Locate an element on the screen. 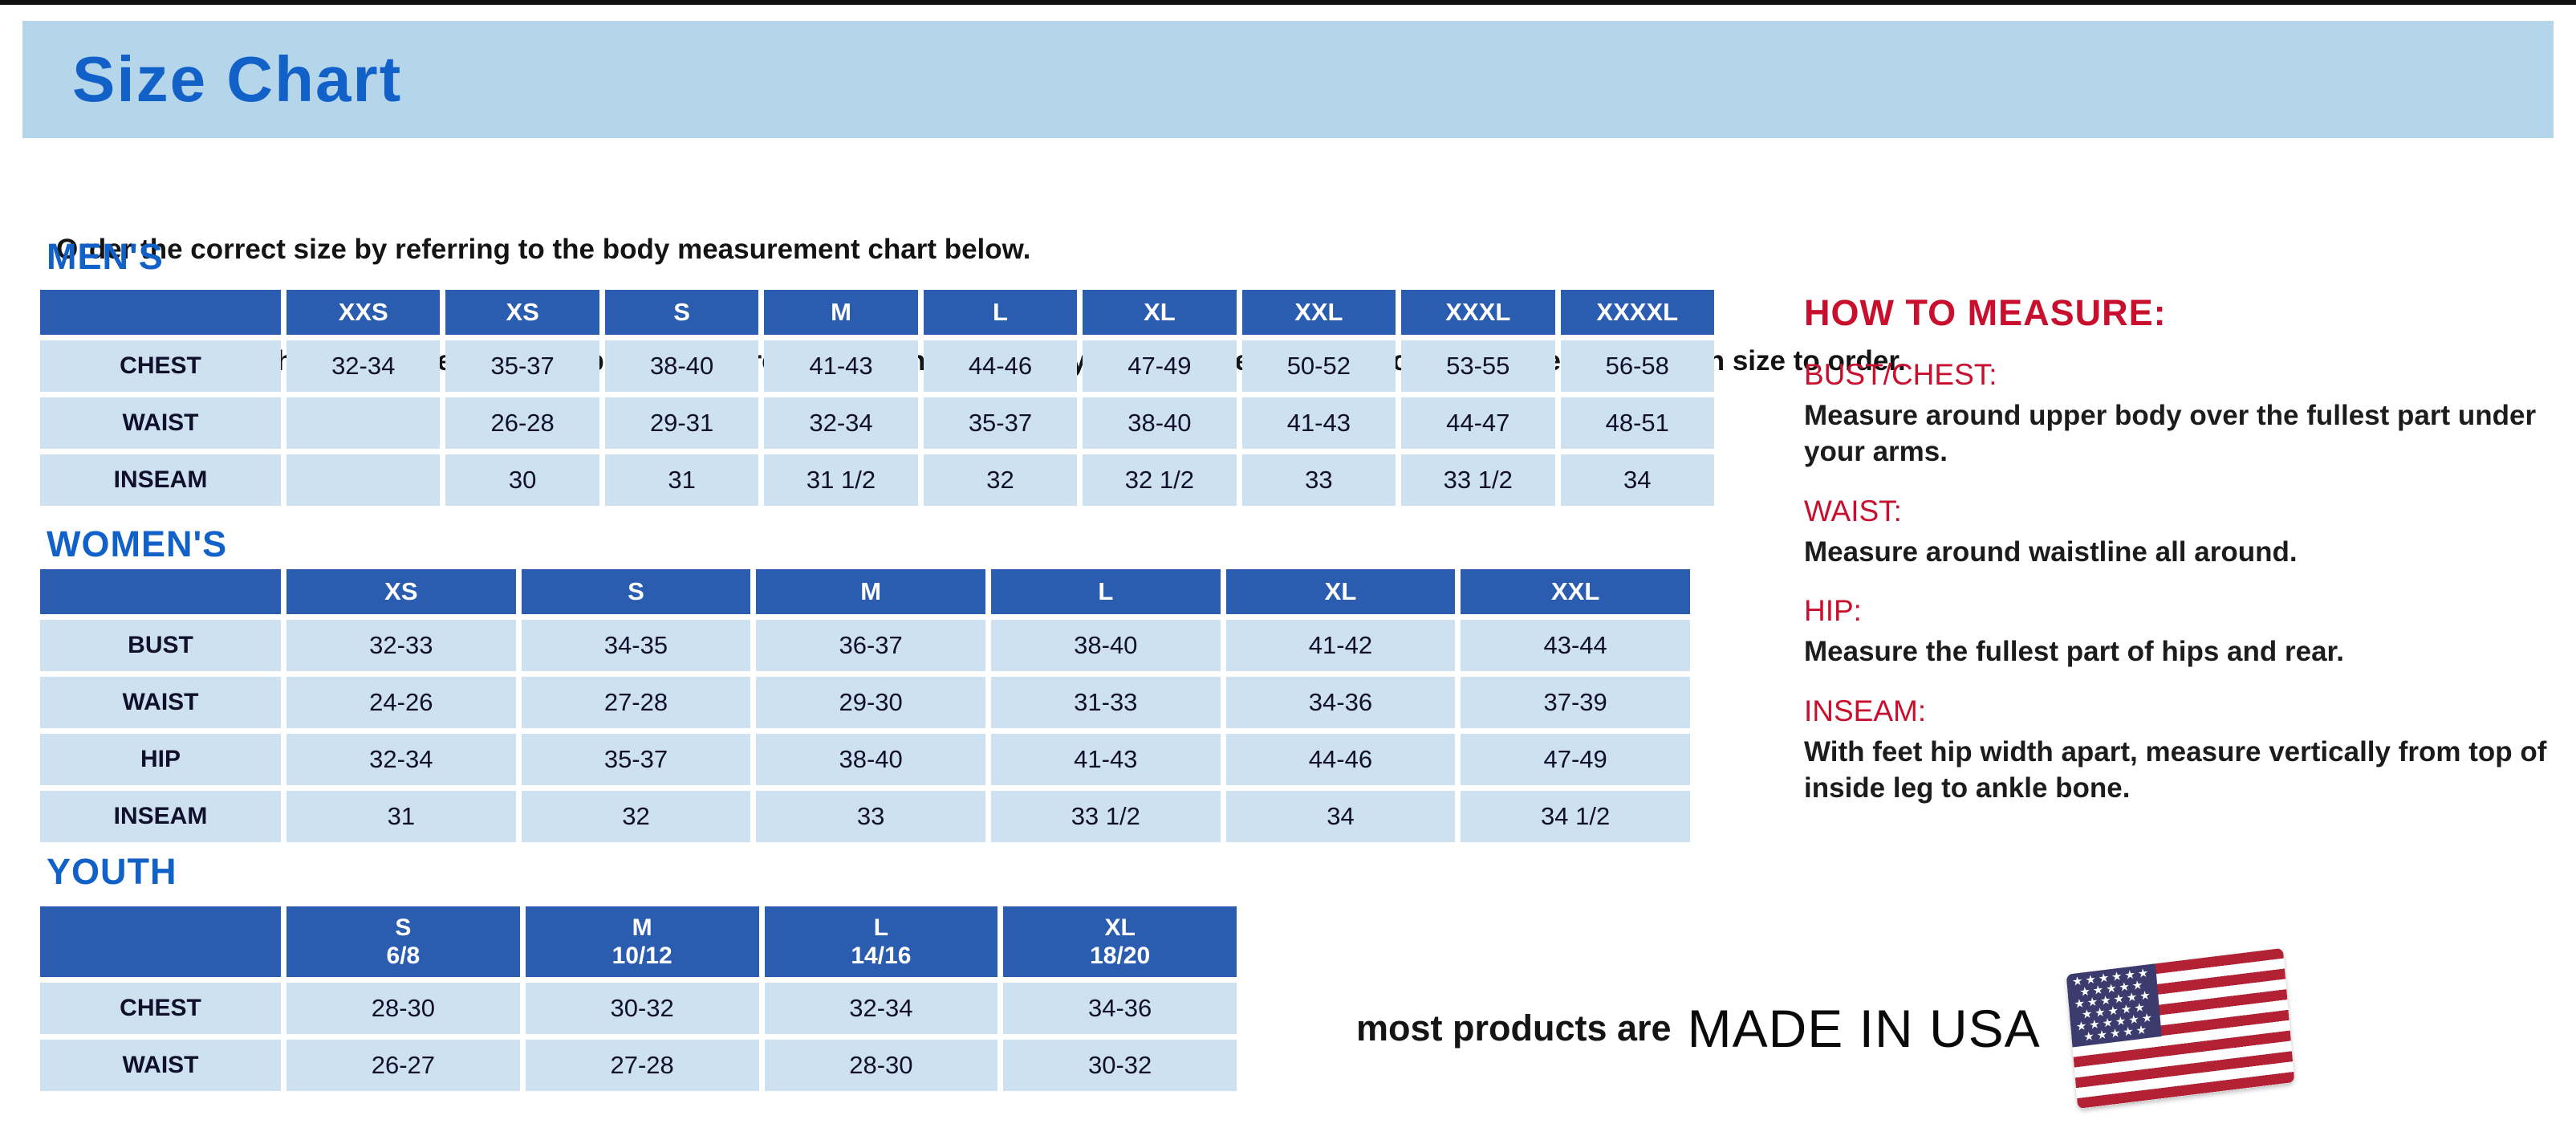 This screenshot has height=1132, width=2576. measure-text: Measure around waistline all around. is located at coordinates (2051, 551).